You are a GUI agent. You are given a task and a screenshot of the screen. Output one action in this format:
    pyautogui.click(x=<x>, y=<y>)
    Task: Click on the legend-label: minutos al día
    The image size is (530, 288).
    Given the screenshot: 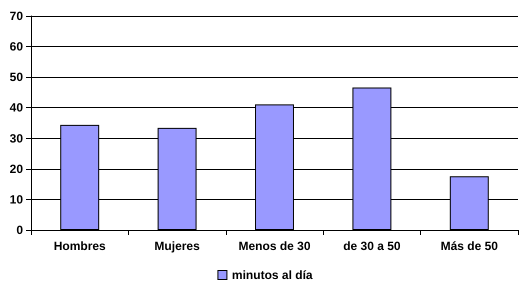 What is the action you would take?
    pyautogui.click(x=272, y=275)
    